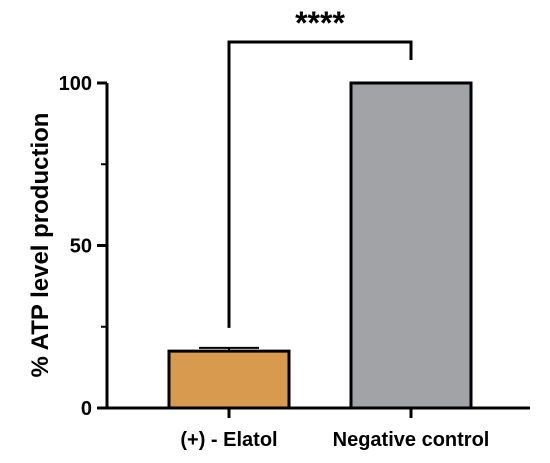 Image resolution: width=550 pixels, height=463 pixels. Describe the element at coordinates (40, 245) in the screenshot. I see `y-axis-label: % ATP level production` at that location.